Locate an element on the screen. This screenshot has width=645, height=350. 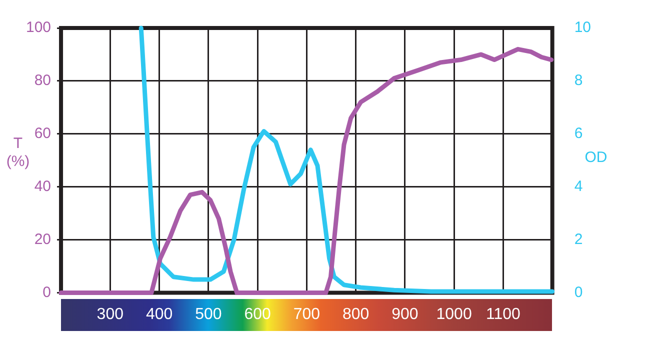
x-tick-label: 700 is located at coordinates (306, 314).